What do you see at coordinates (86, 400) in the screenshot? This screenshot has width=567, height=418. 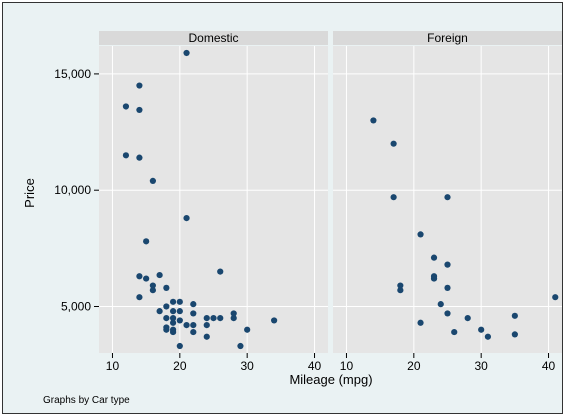 I see `graph-note: Graphs by Car type` at bounding box center [86, 400].